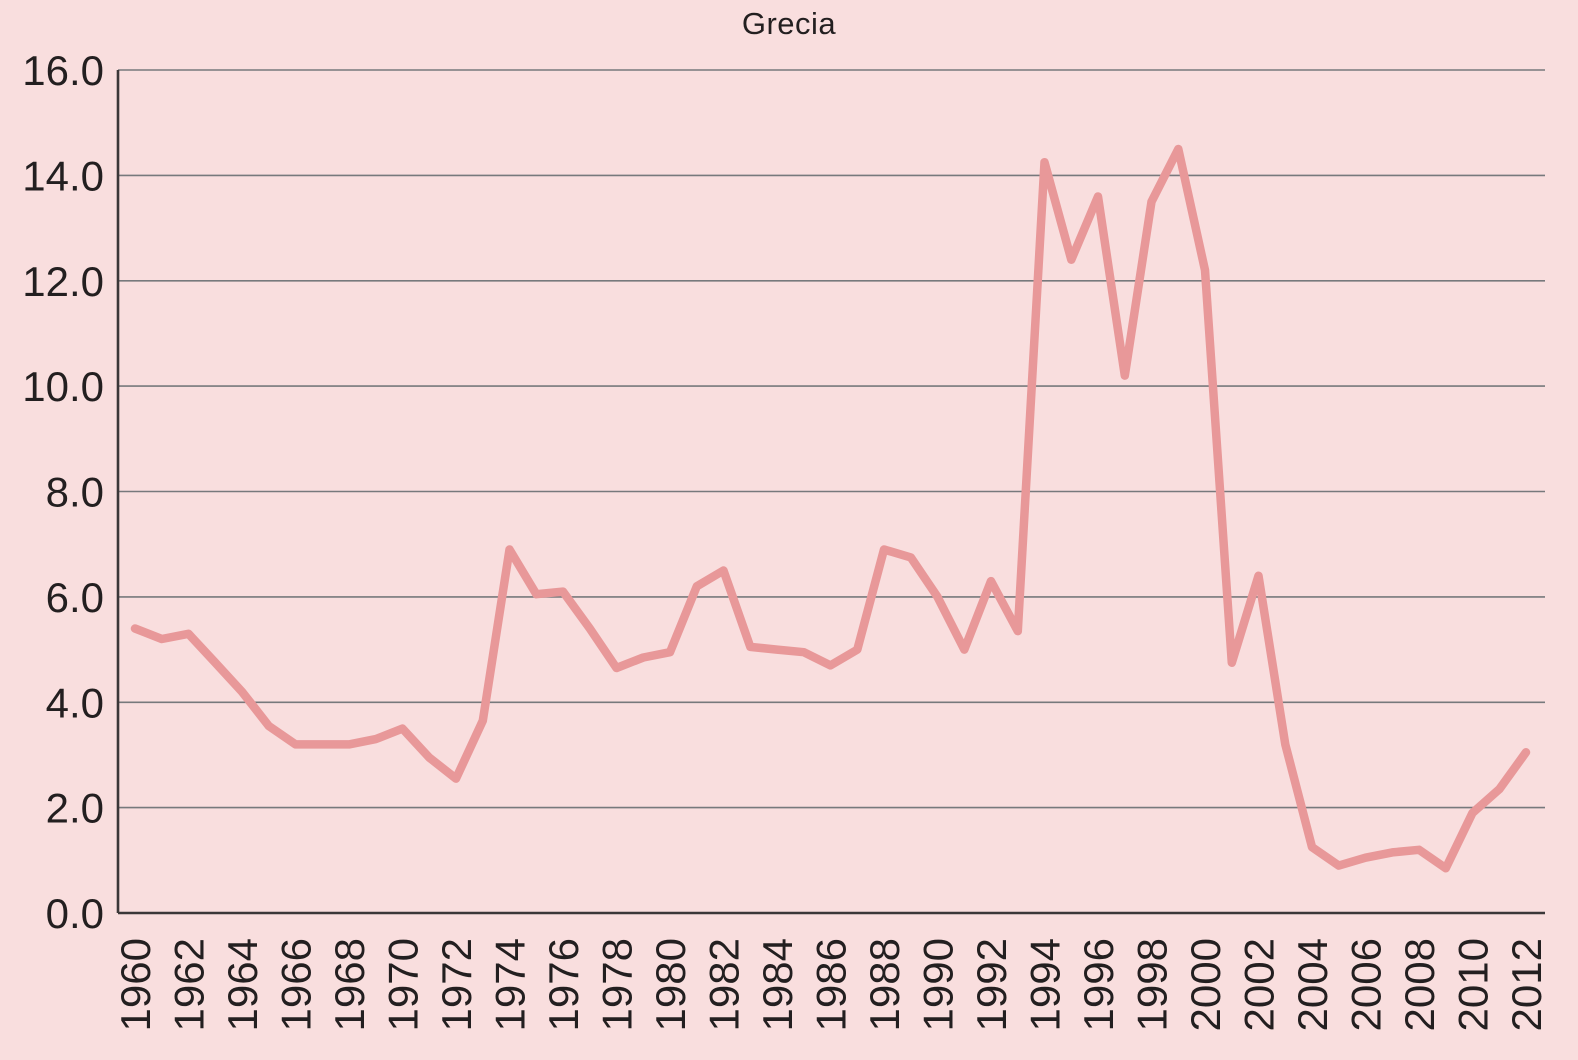  What do you see at coordinates (75, 492) in the screenshot?
I see `y-tick-label: 8.0` at bounding box center [75, 492].